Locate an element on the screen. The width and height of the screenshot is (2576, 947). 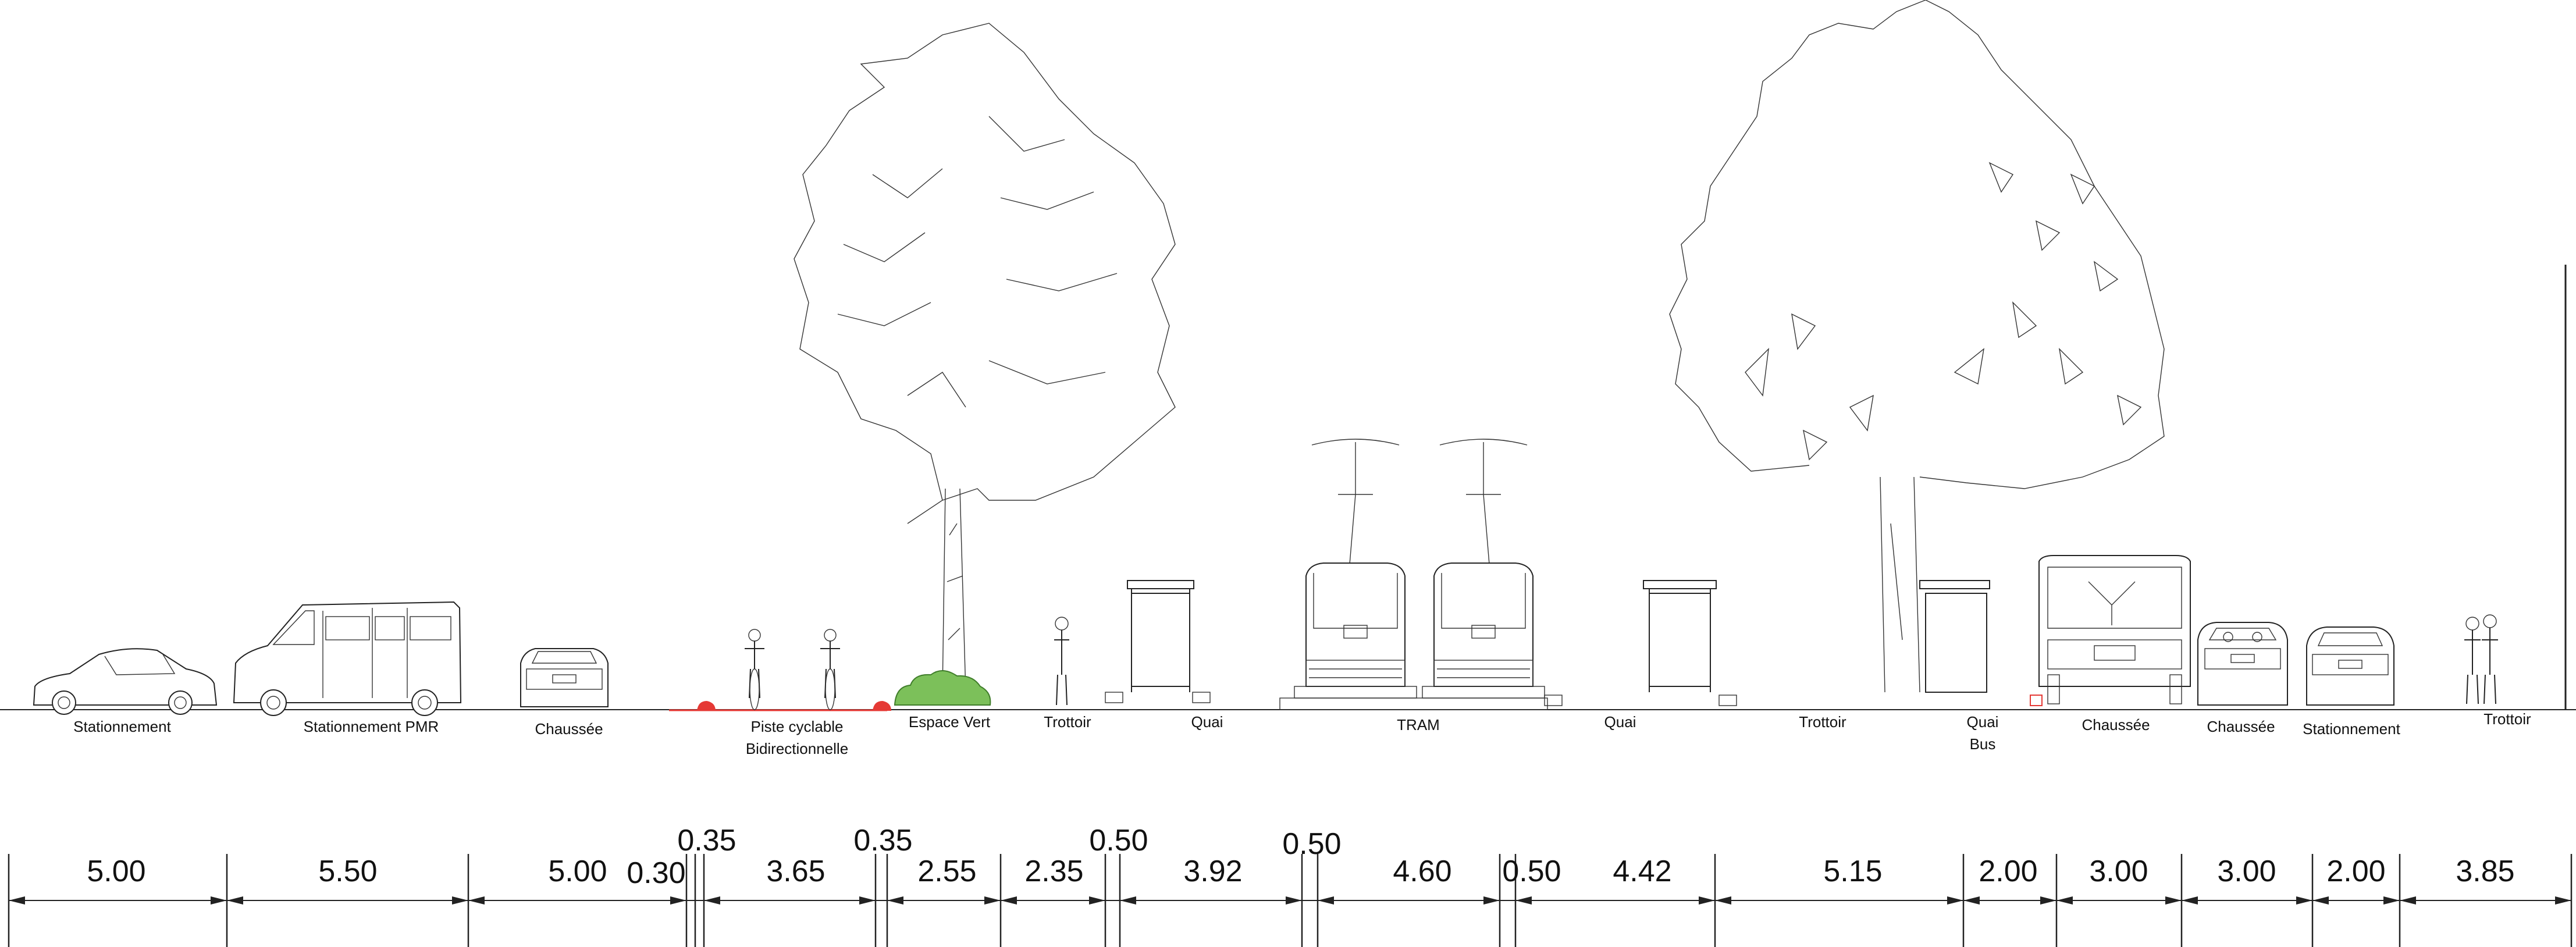
zone-label-chaussee-right-2: Chaussée is located at coordinates (2241, 727).